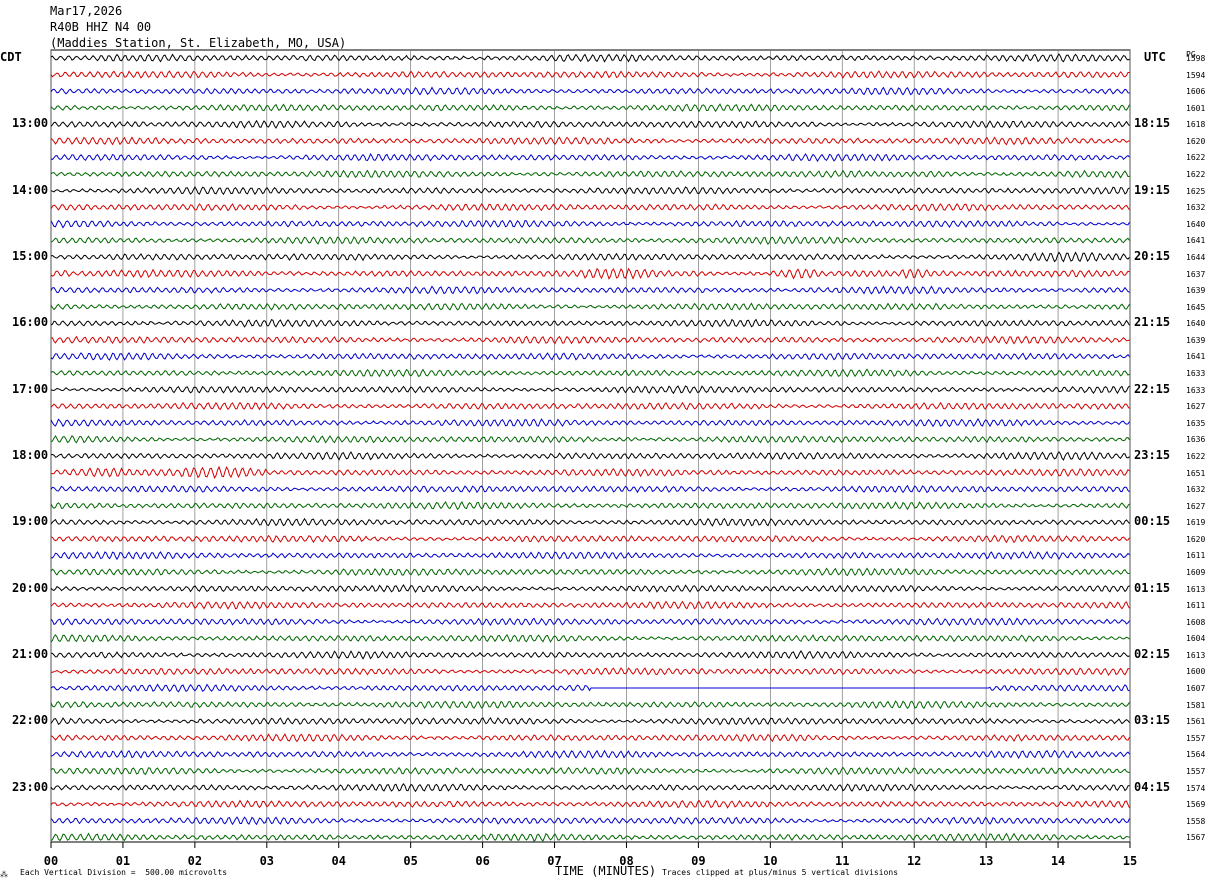  I want to click on x-tick-label: 15, so click(1130, 861).